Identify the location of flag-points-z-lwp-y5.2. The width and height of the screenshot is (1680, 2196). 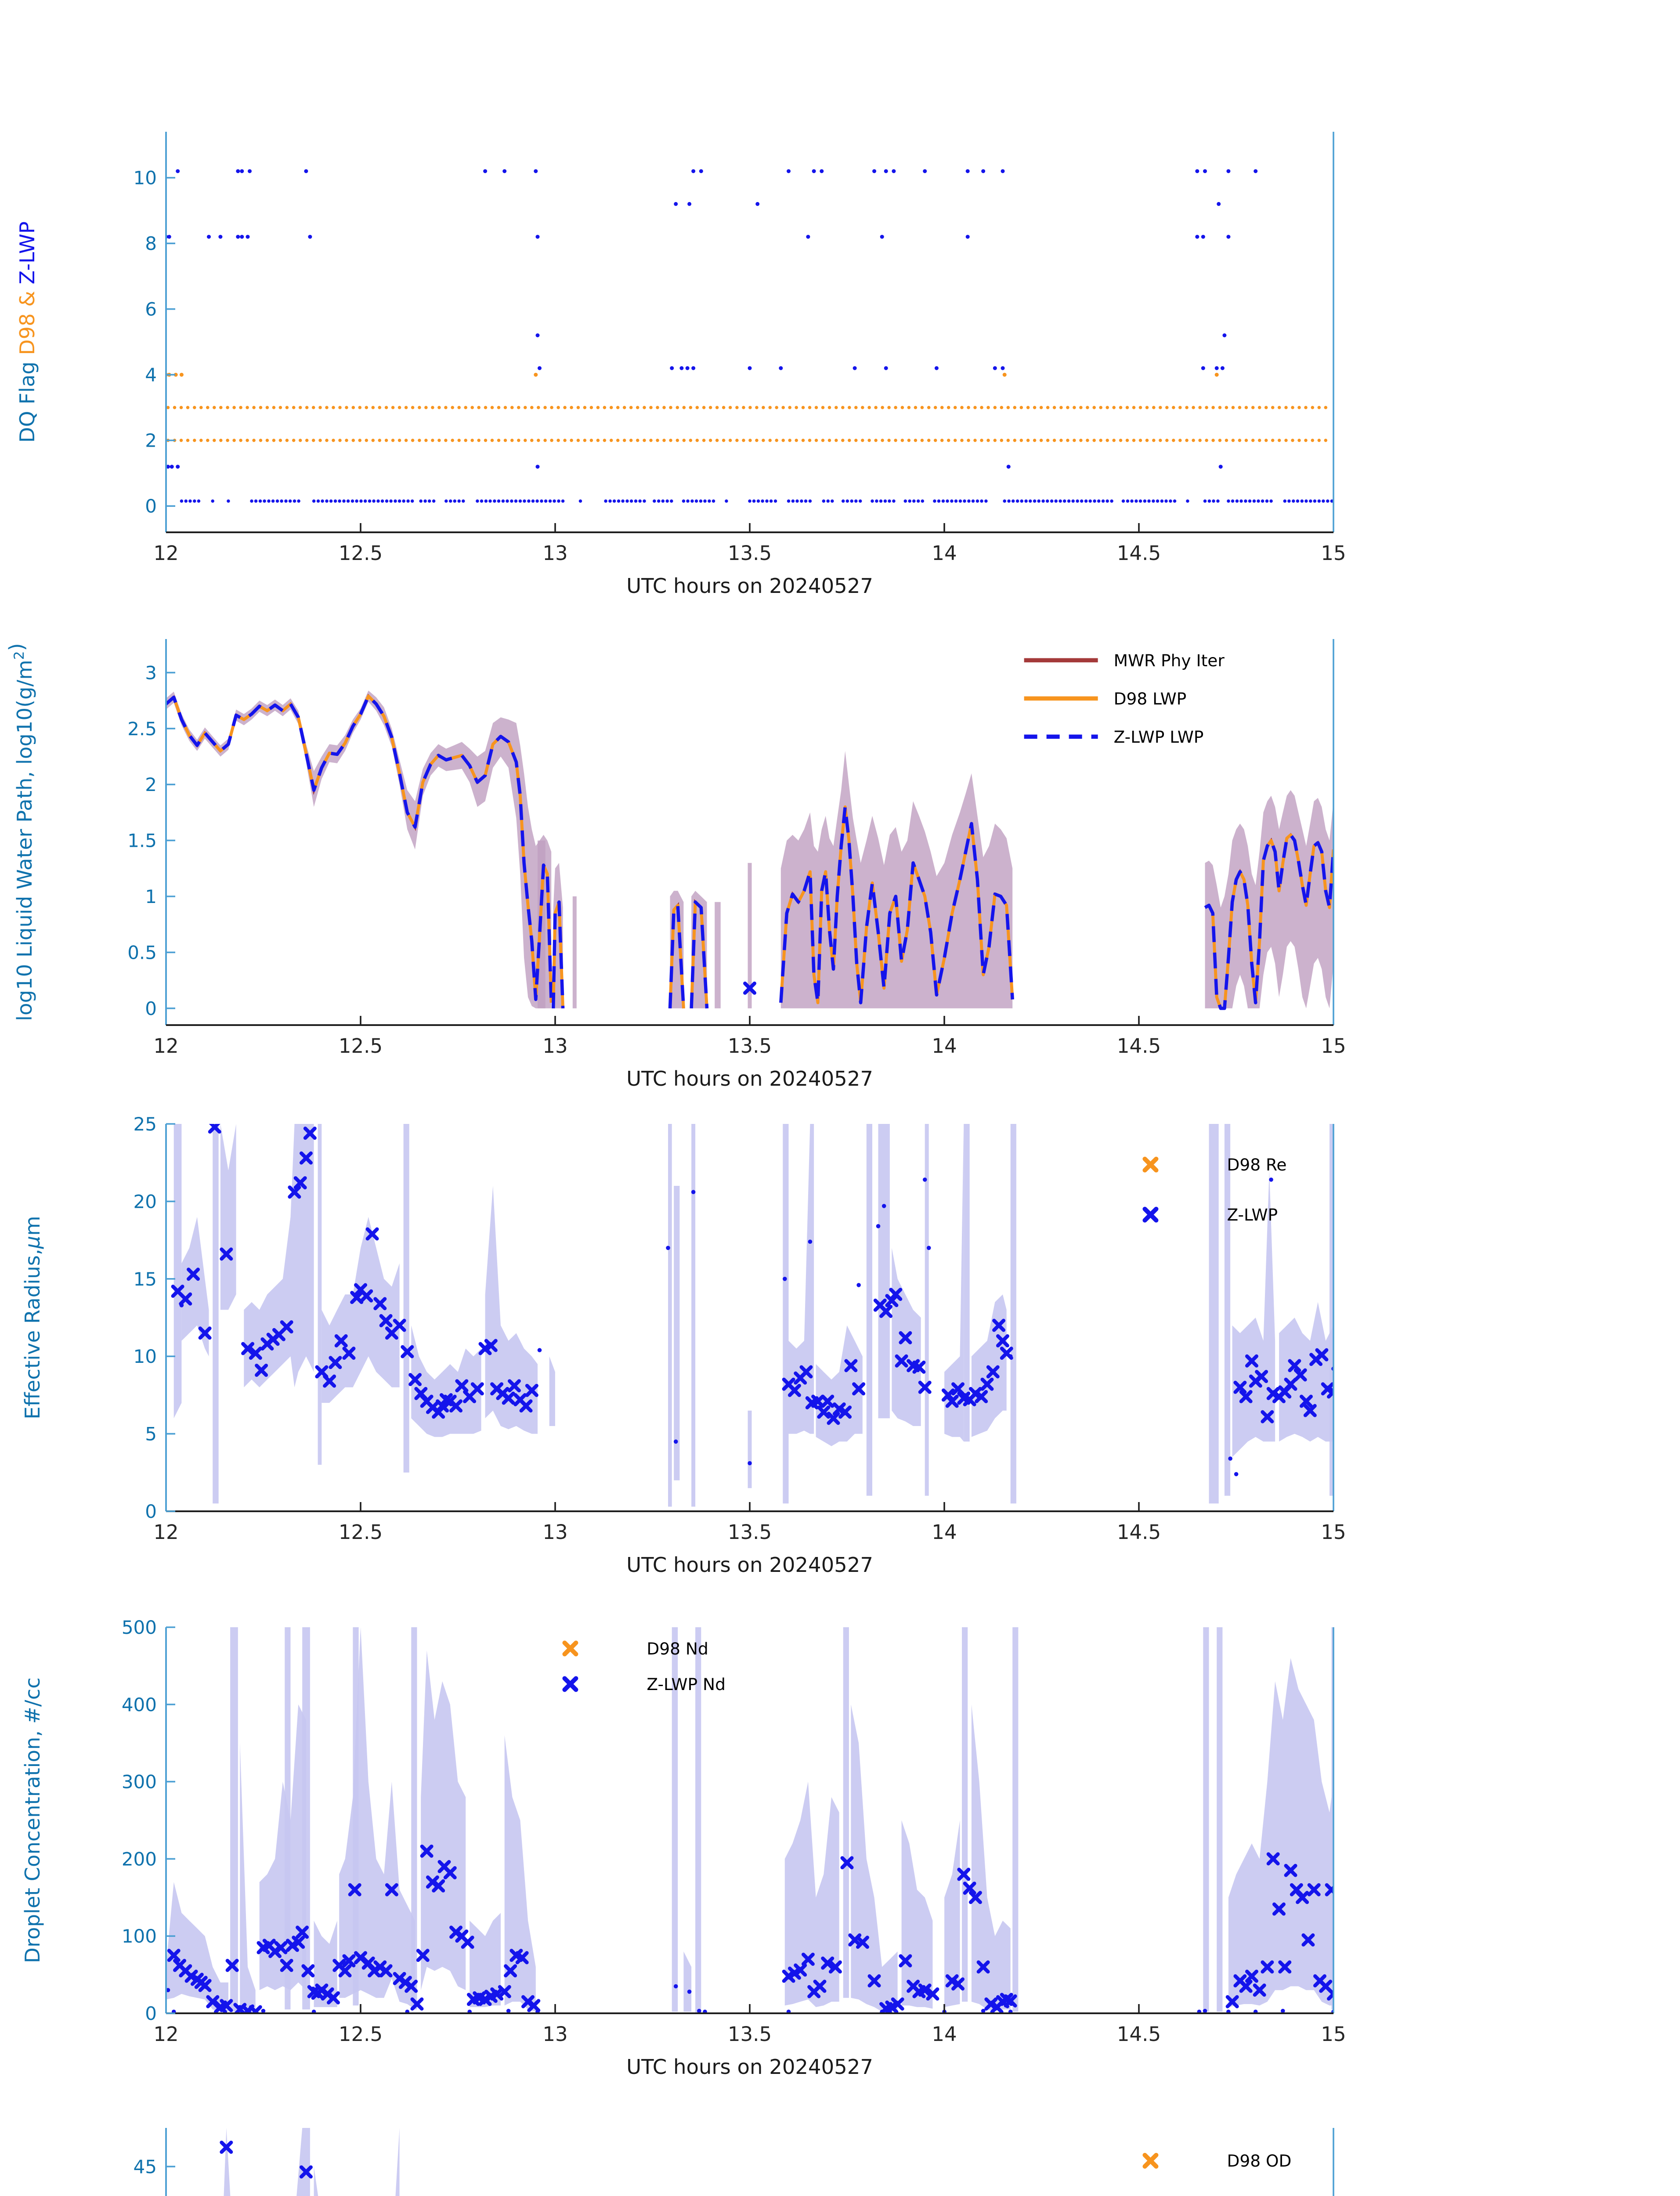
(881, 335).